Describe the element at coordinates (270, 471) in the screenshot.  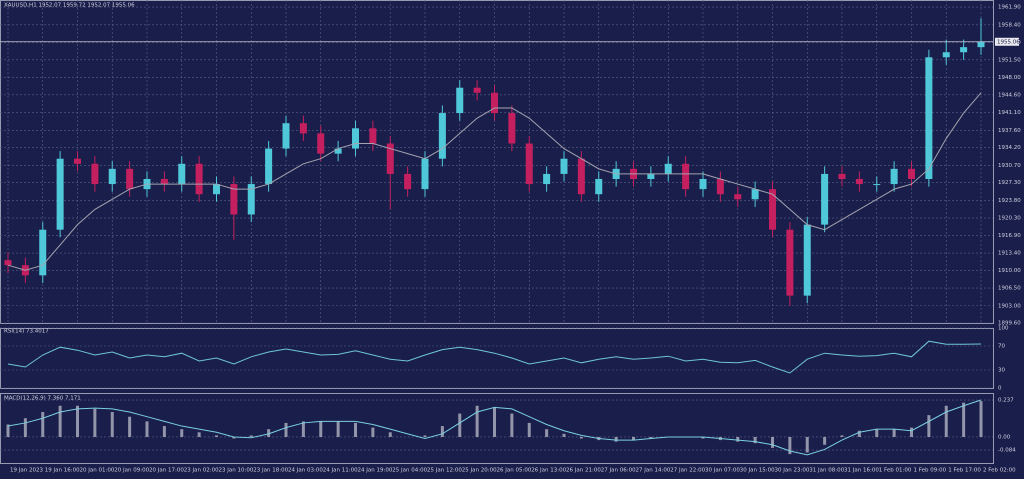
I see `x-tick-label: 23 Jan 18:00` at that location.